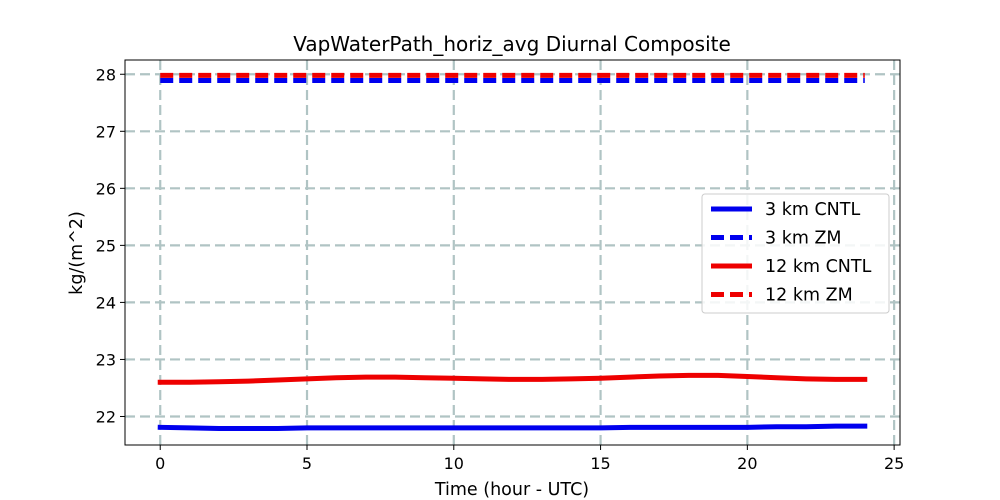 The width and height of the screenshot is (1000, 500). What do you see at coordinates (106, 416) in the screenshot?
I see `y-tick-label-0: 22` at bounding box center [106, 416].